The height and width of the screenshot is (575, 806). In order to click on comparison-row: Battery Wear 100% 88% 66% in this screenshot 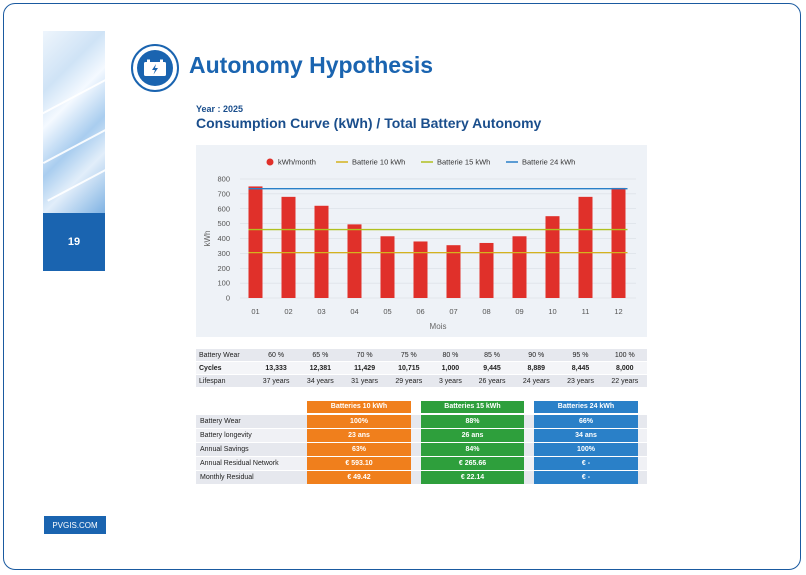, I will do `click(421, 422)`.